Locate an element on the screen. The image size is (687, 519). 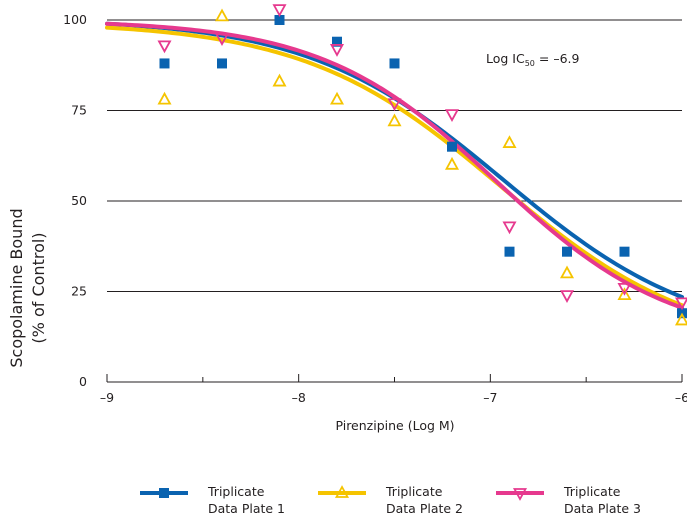
y-axis-title-line1: Scopolamine Bound is located at coordinates (16, 287).